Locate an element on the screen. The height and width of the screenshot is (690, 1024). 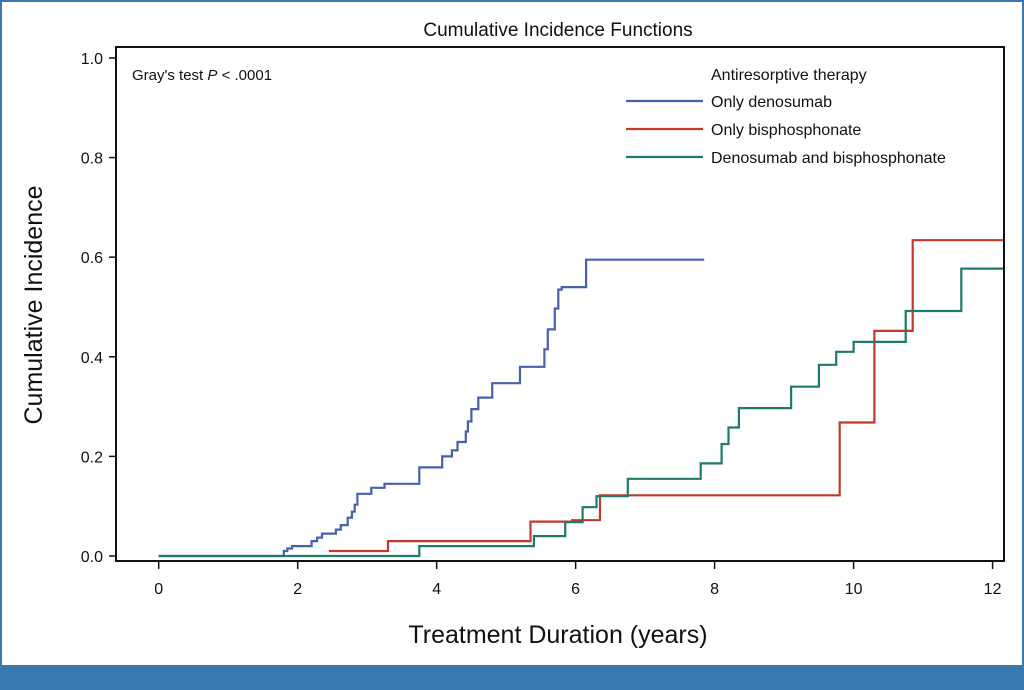
x-axis-label: Treatment Duration (years) is located at coordinates (557, 635).